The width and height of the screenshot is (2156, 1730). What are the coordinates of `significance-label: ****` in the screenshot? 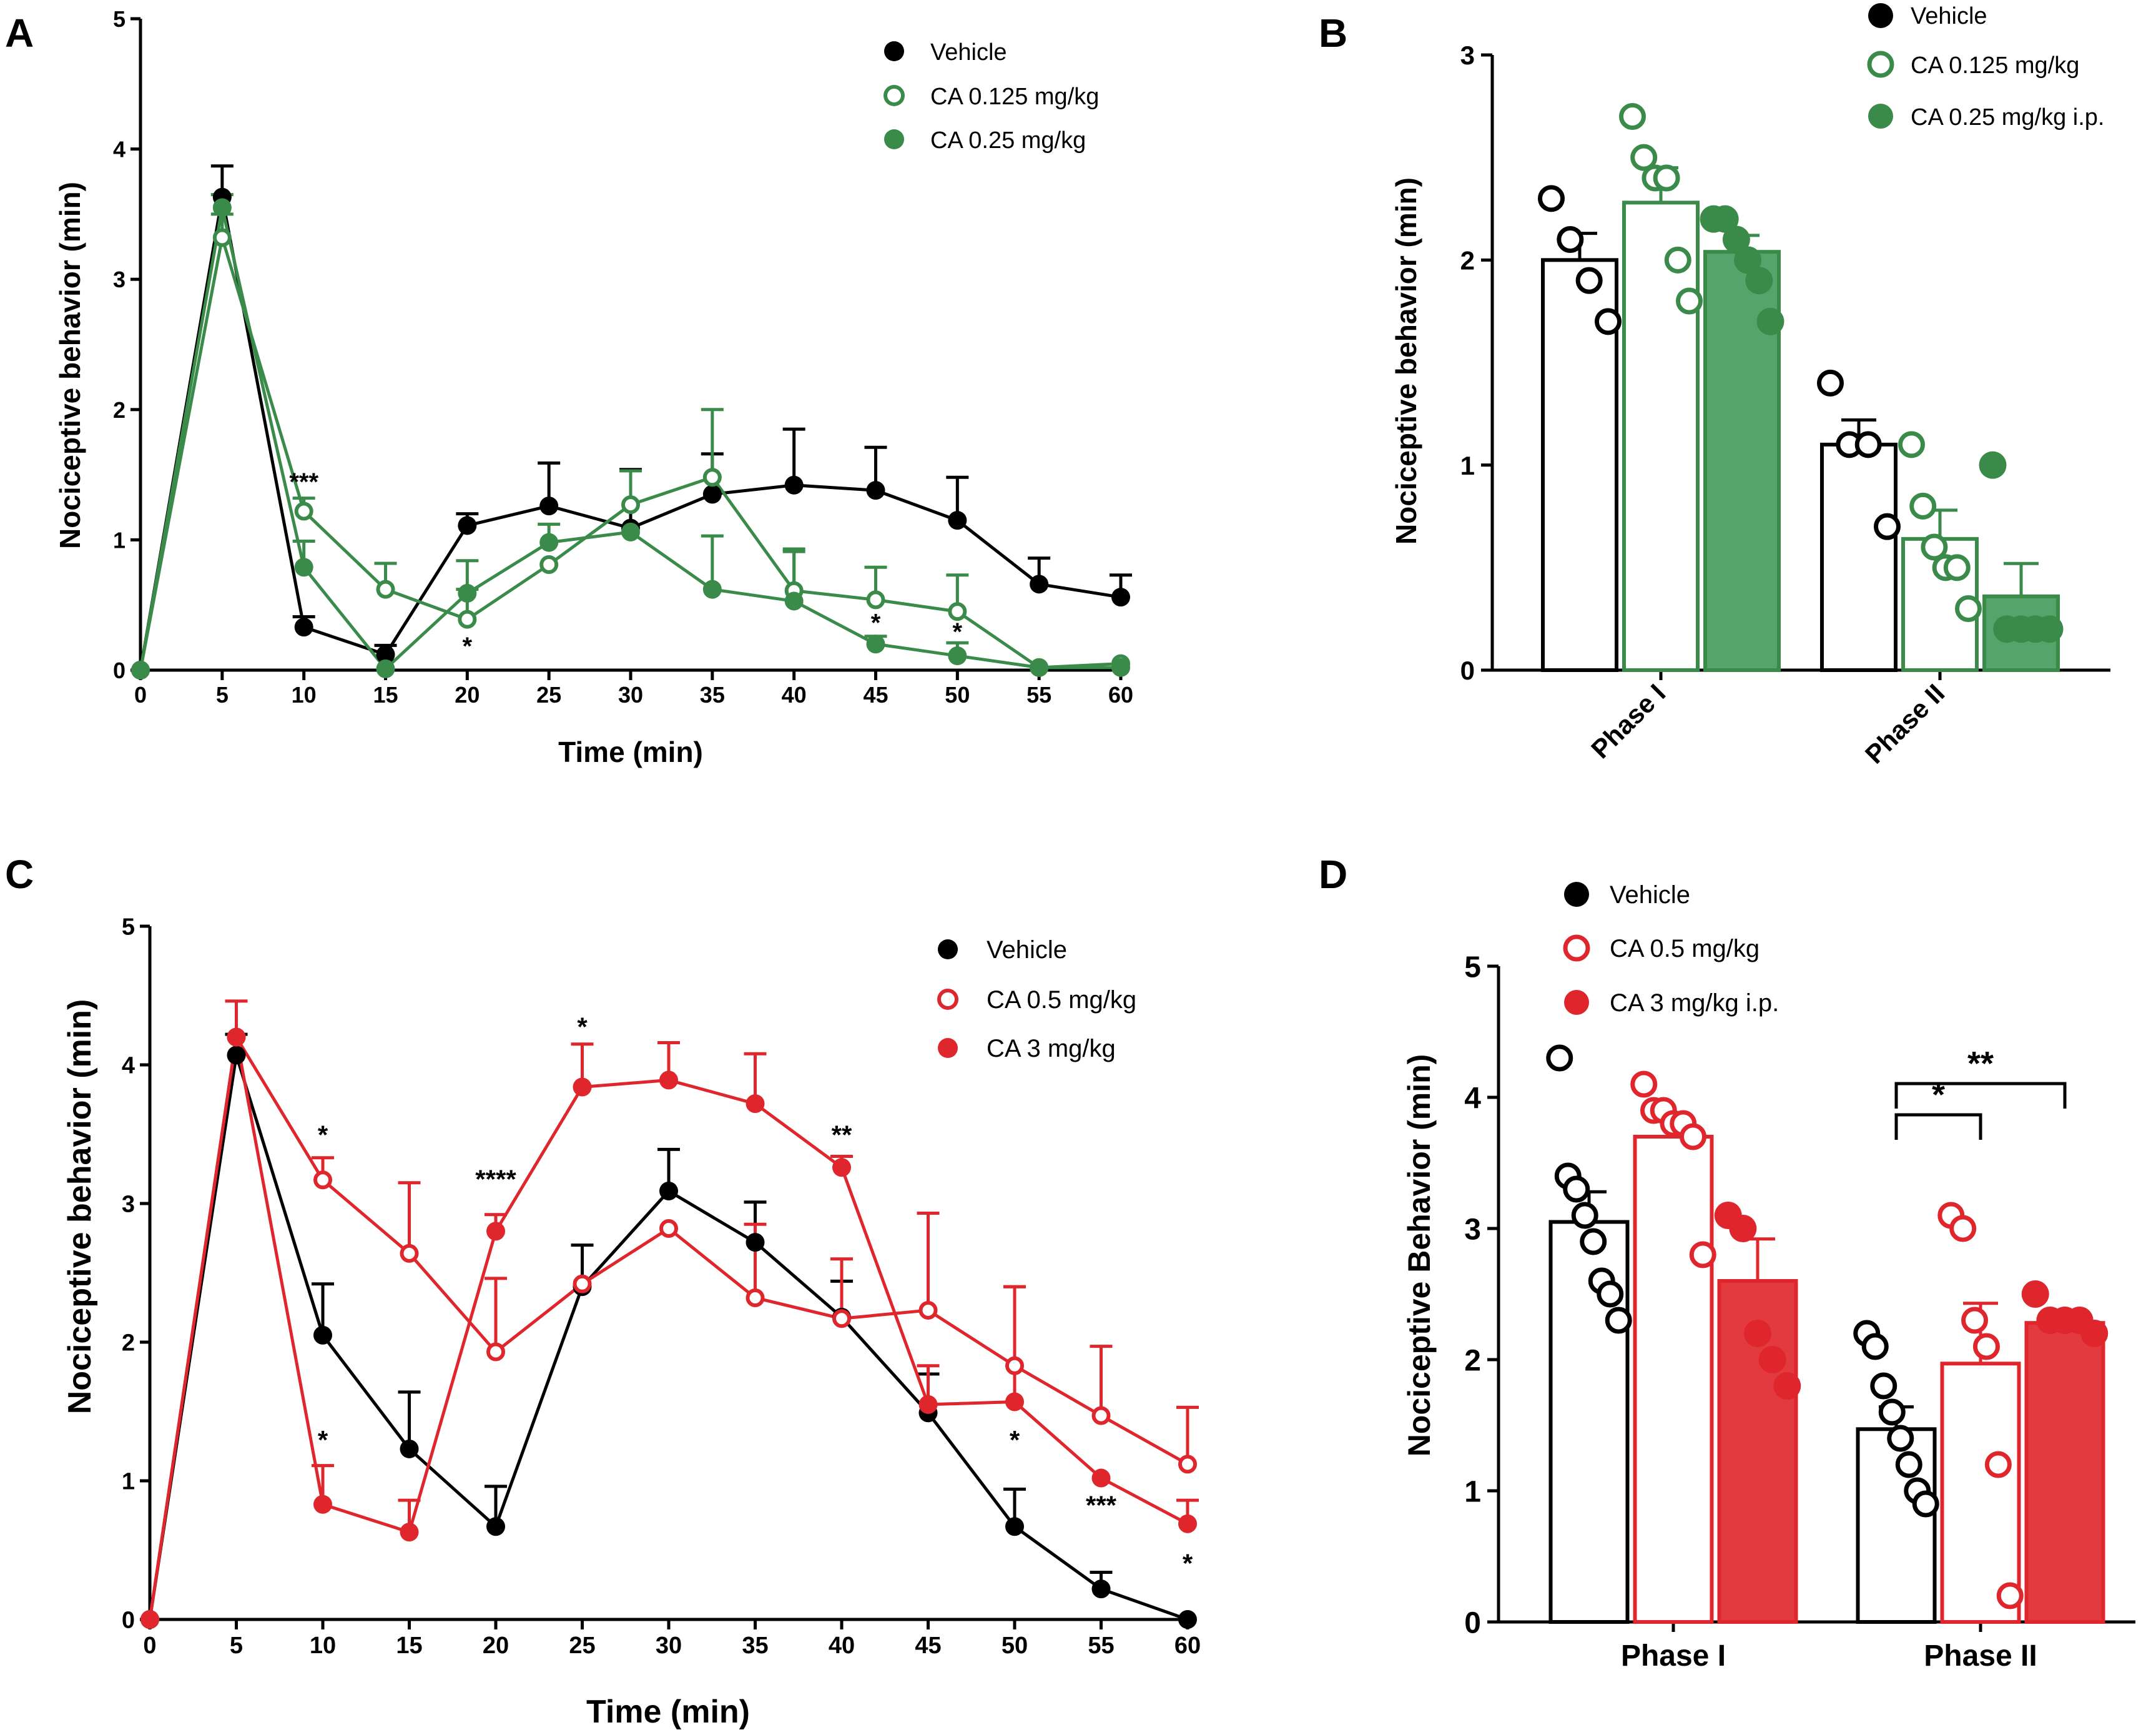 It's located at (495, 1179).